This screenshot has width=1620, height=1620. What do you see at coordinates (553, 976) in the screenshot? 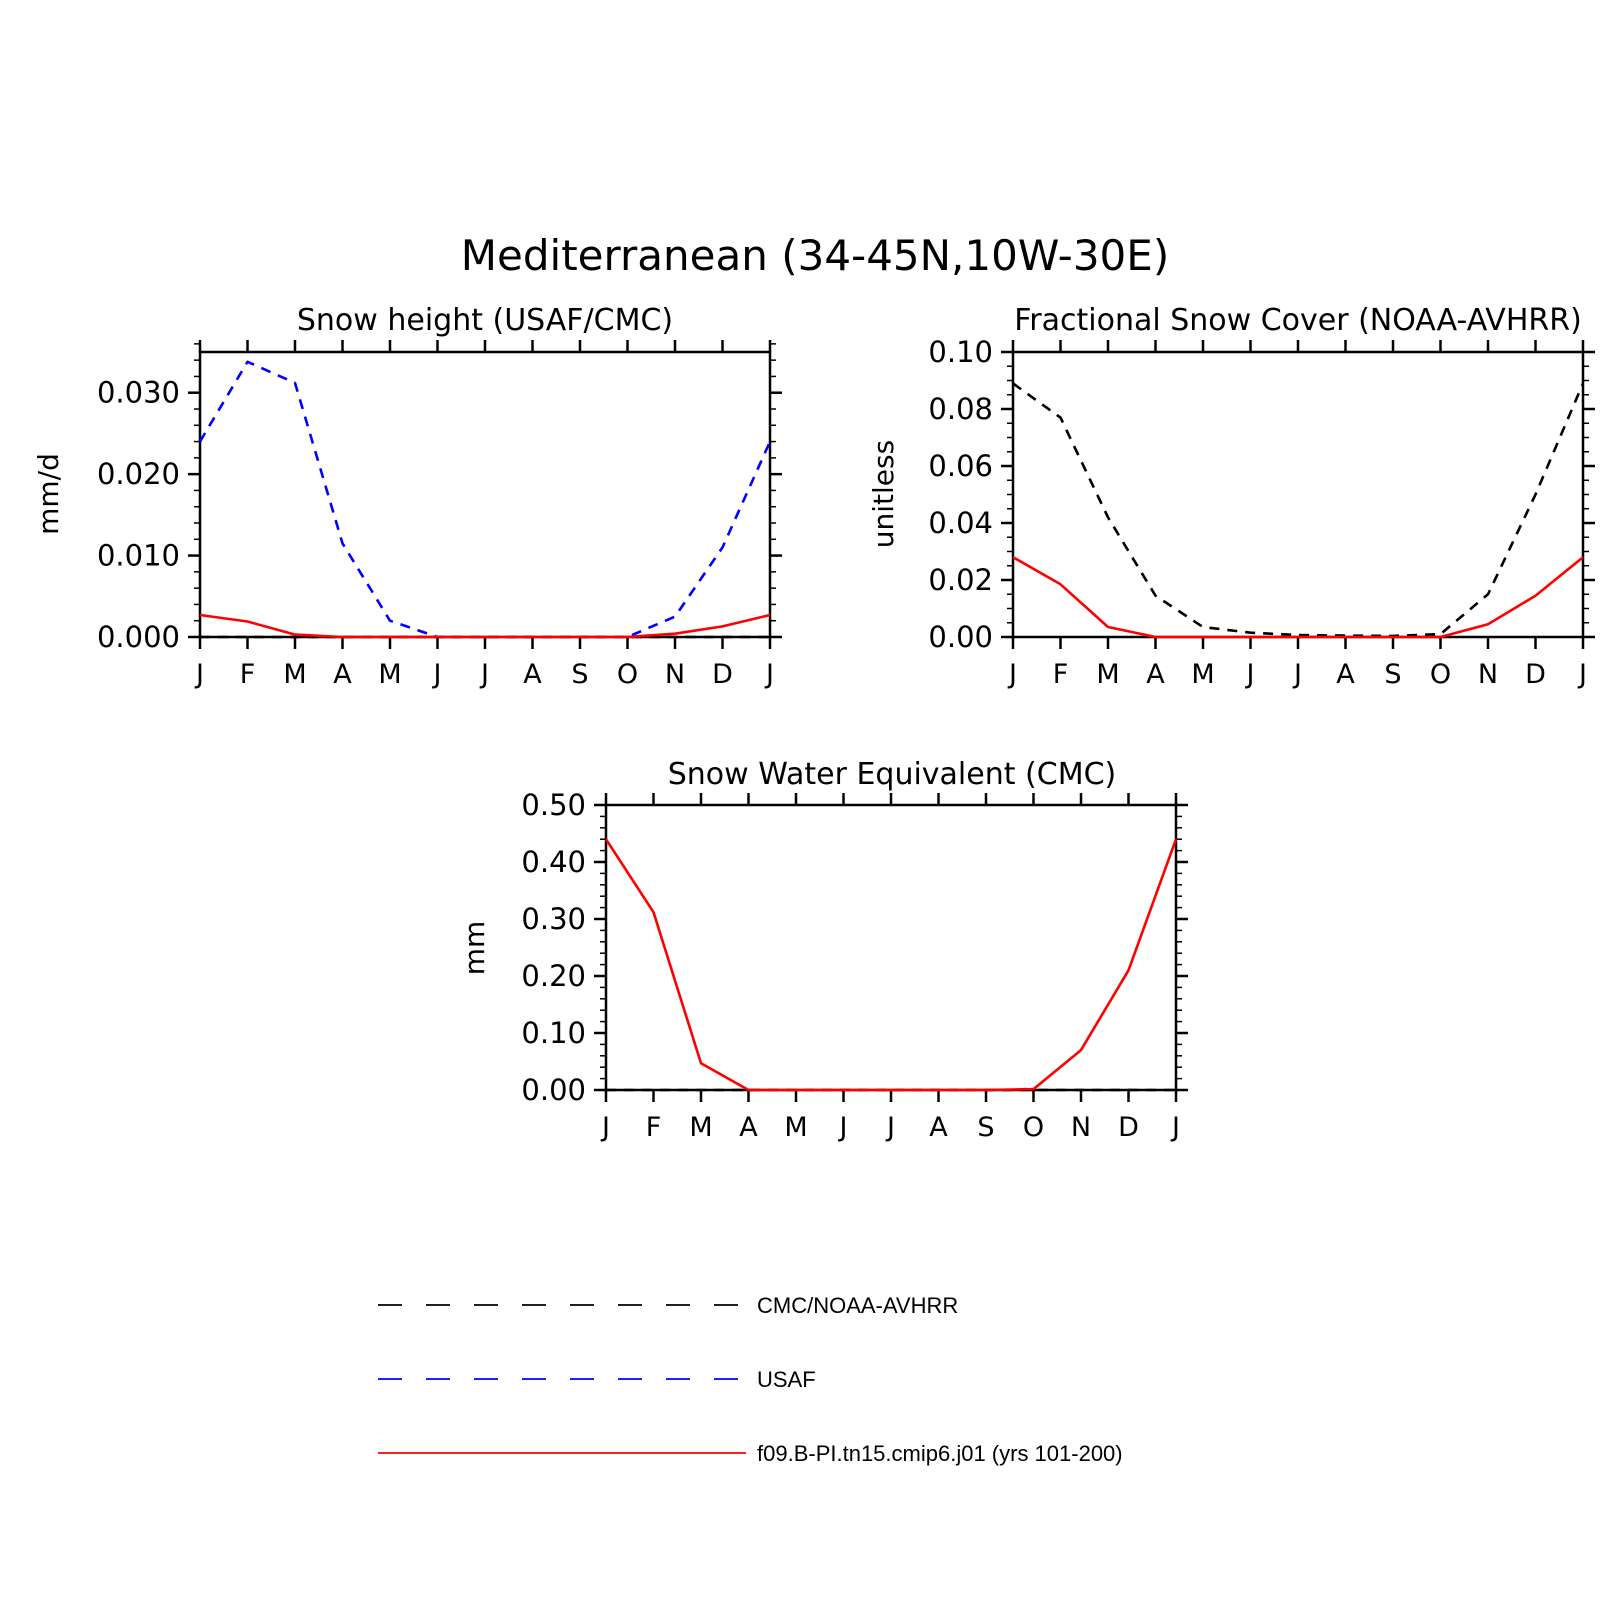
I see `y-tick-label: 0.20` at bounding box center [553, 976].